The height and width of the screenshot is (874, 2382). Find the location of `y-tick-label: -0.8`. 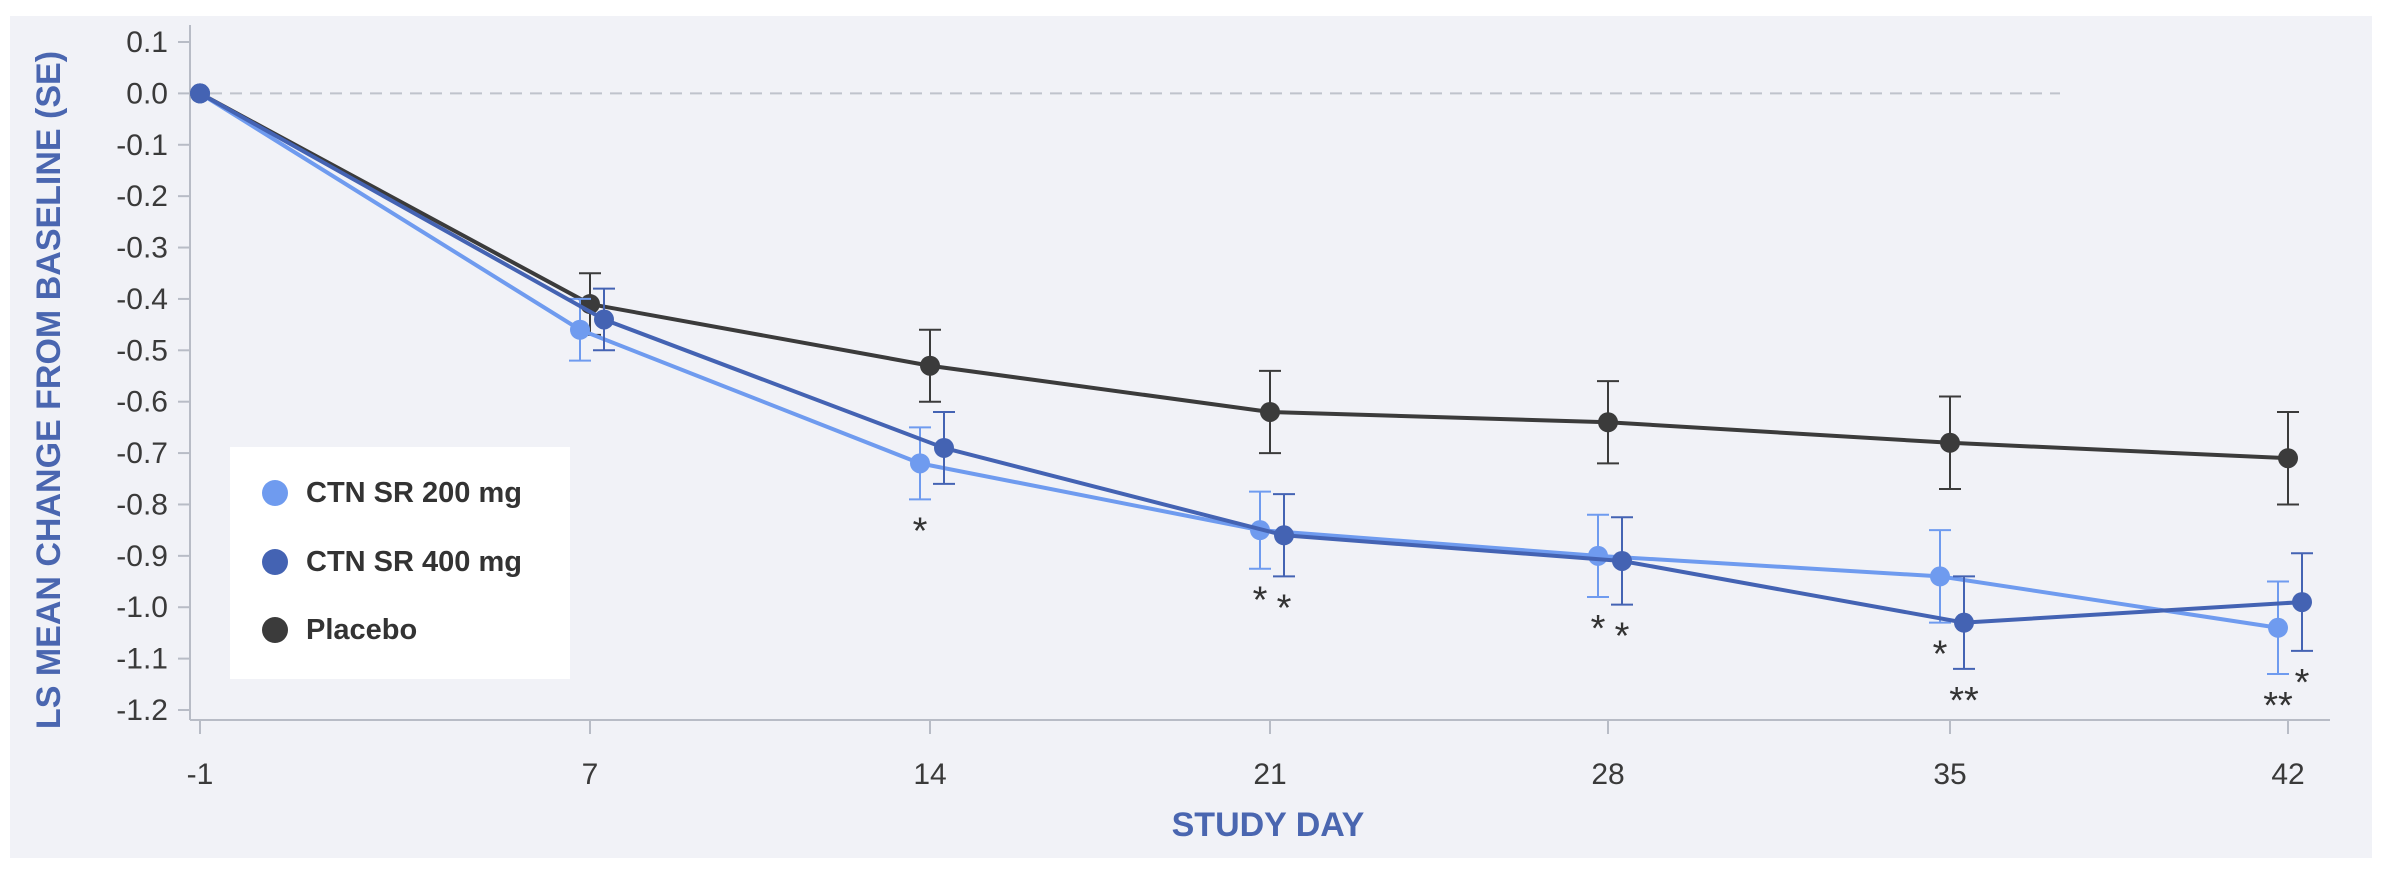

y-tick-label: -0.8 is located at coordinates (142, 504).